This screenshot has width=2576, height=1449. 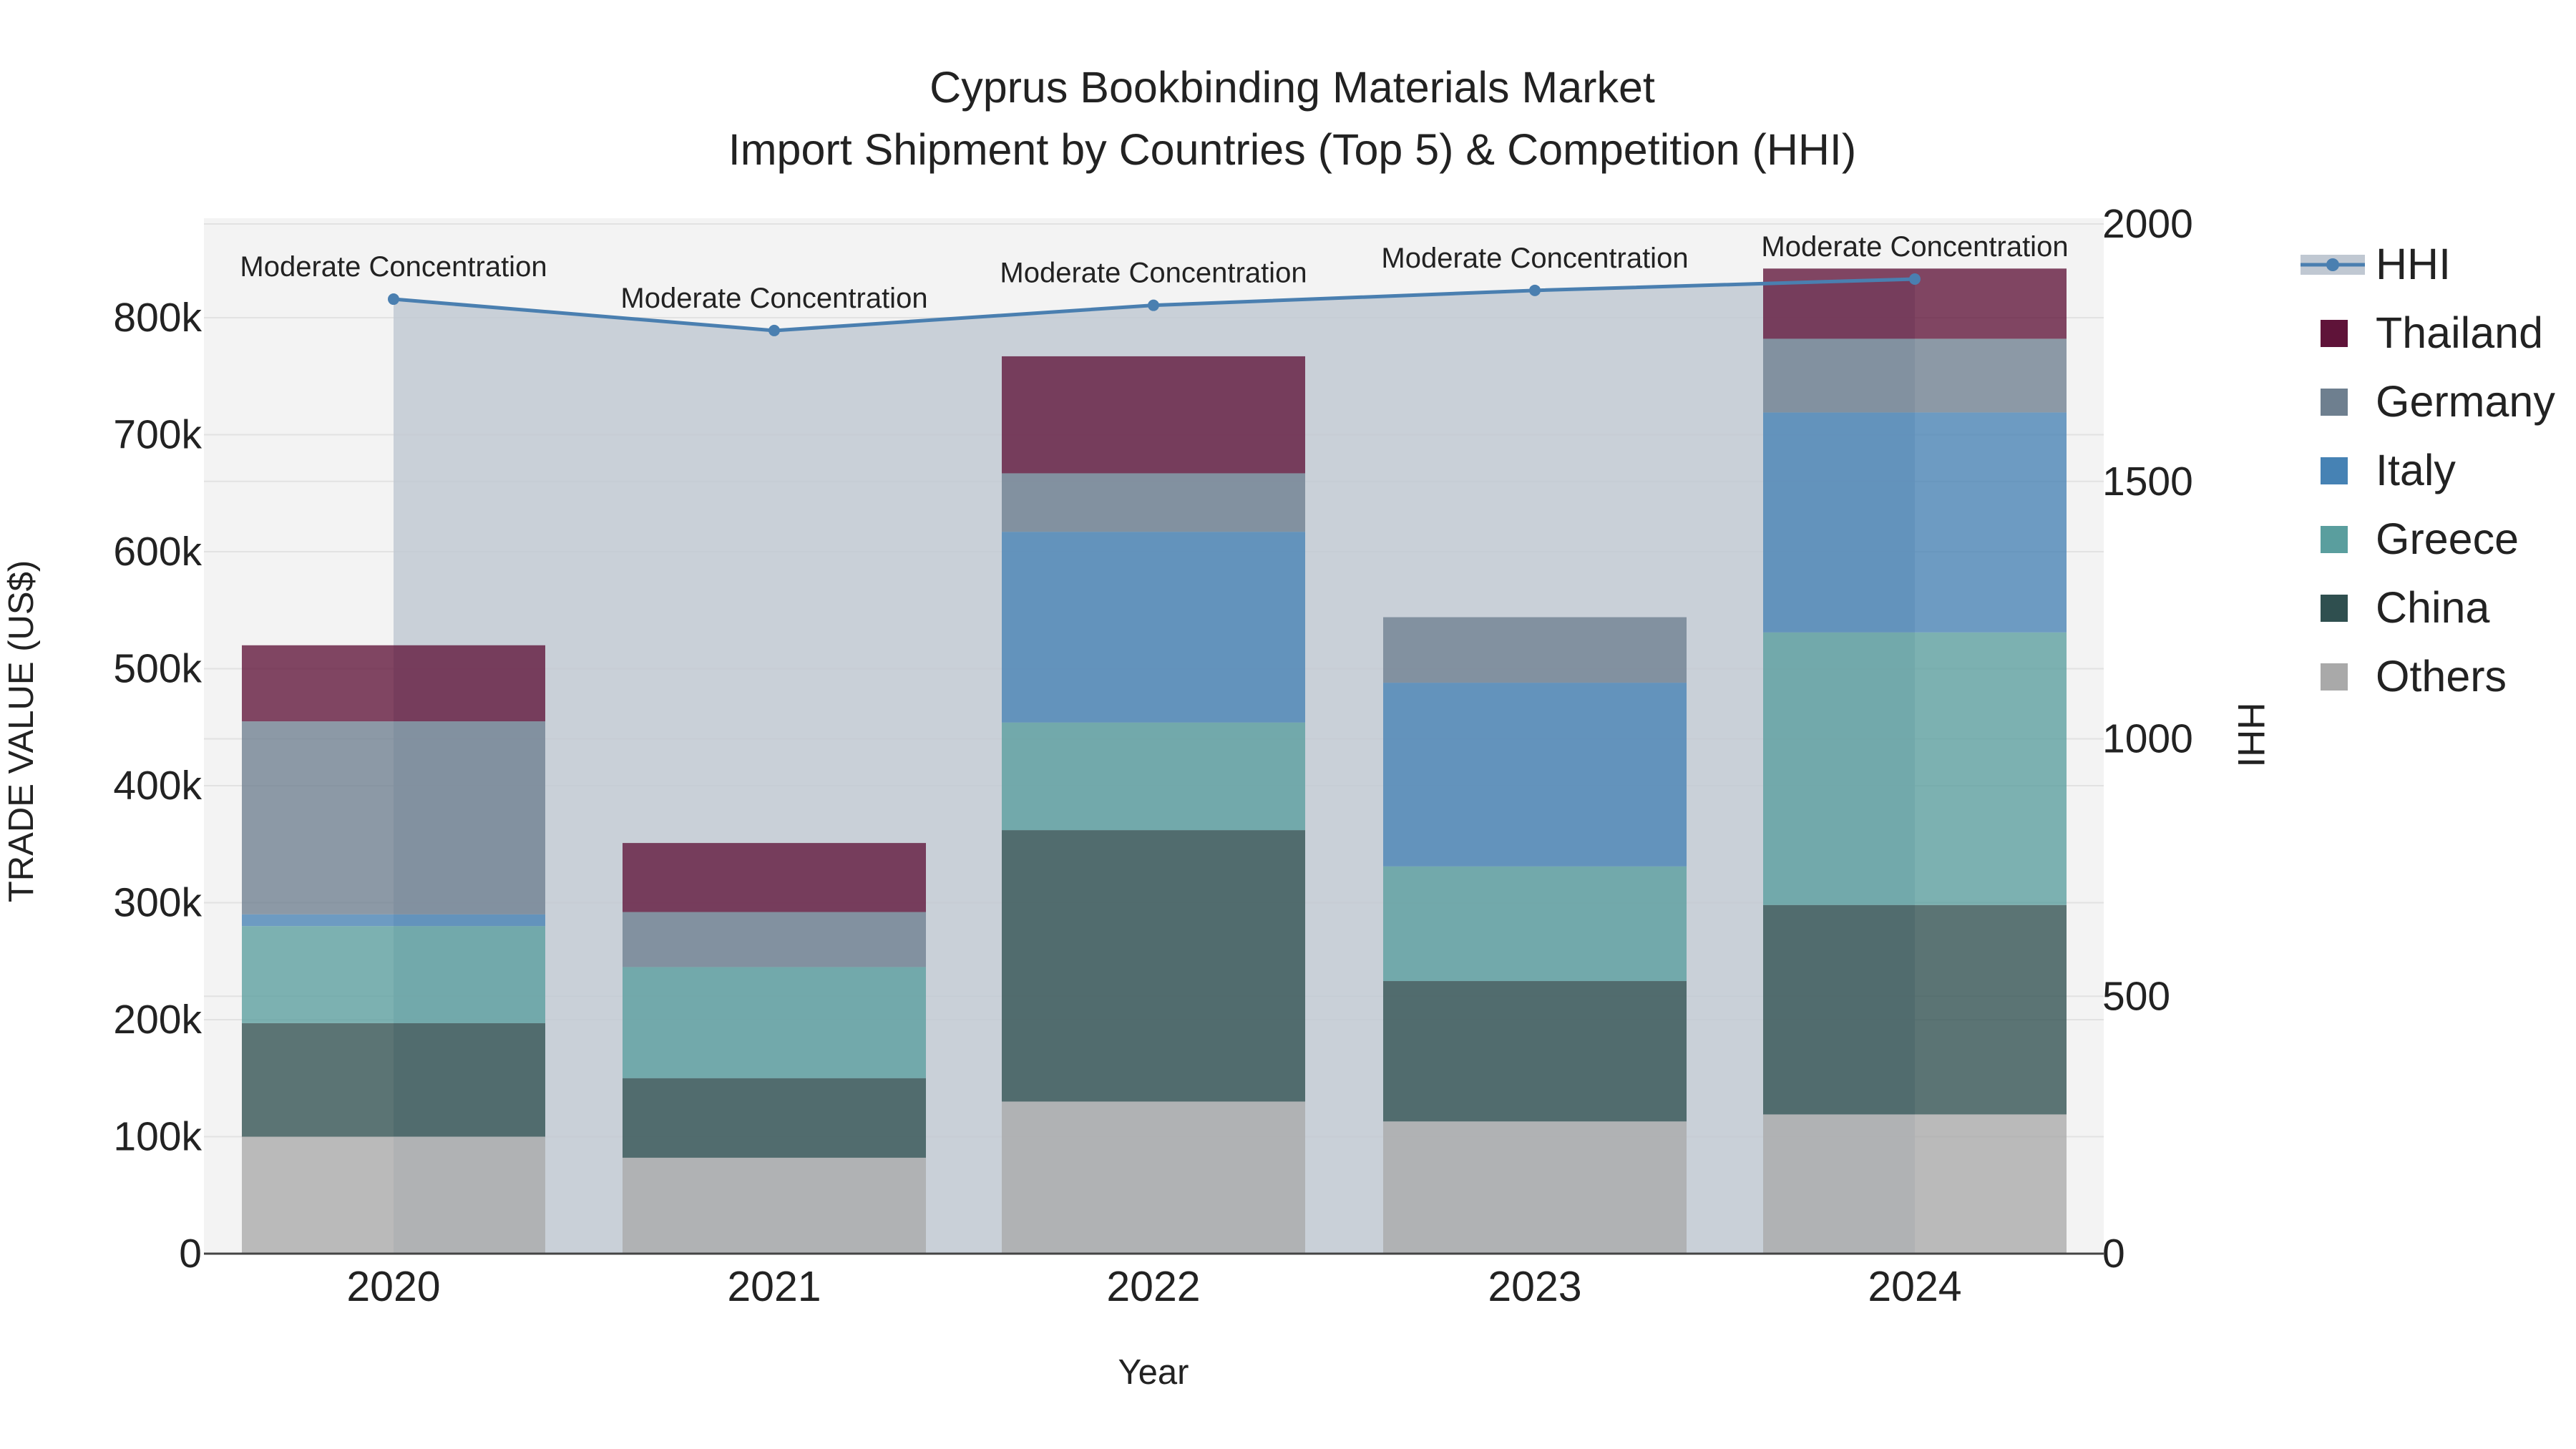 I want to click on legend-label-others: Others, so click(x=2441, y=676).